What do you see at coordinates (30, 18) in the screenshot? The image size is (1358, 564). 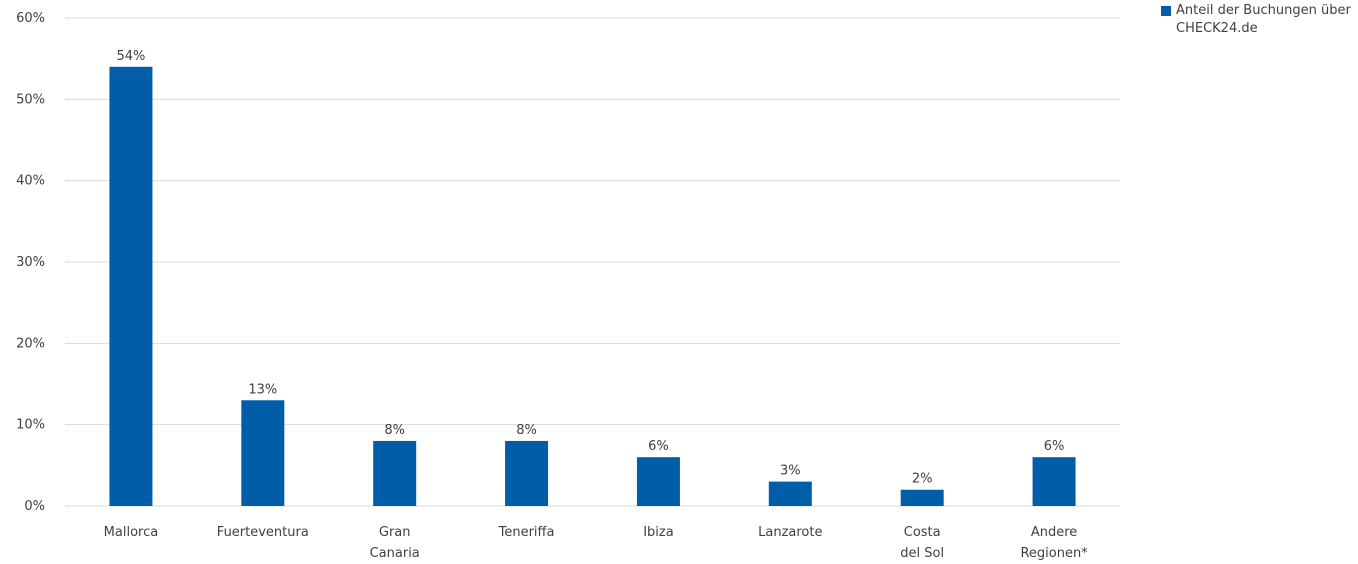 I see `y-tick-label: 60%` at bounding box center [30, 18].